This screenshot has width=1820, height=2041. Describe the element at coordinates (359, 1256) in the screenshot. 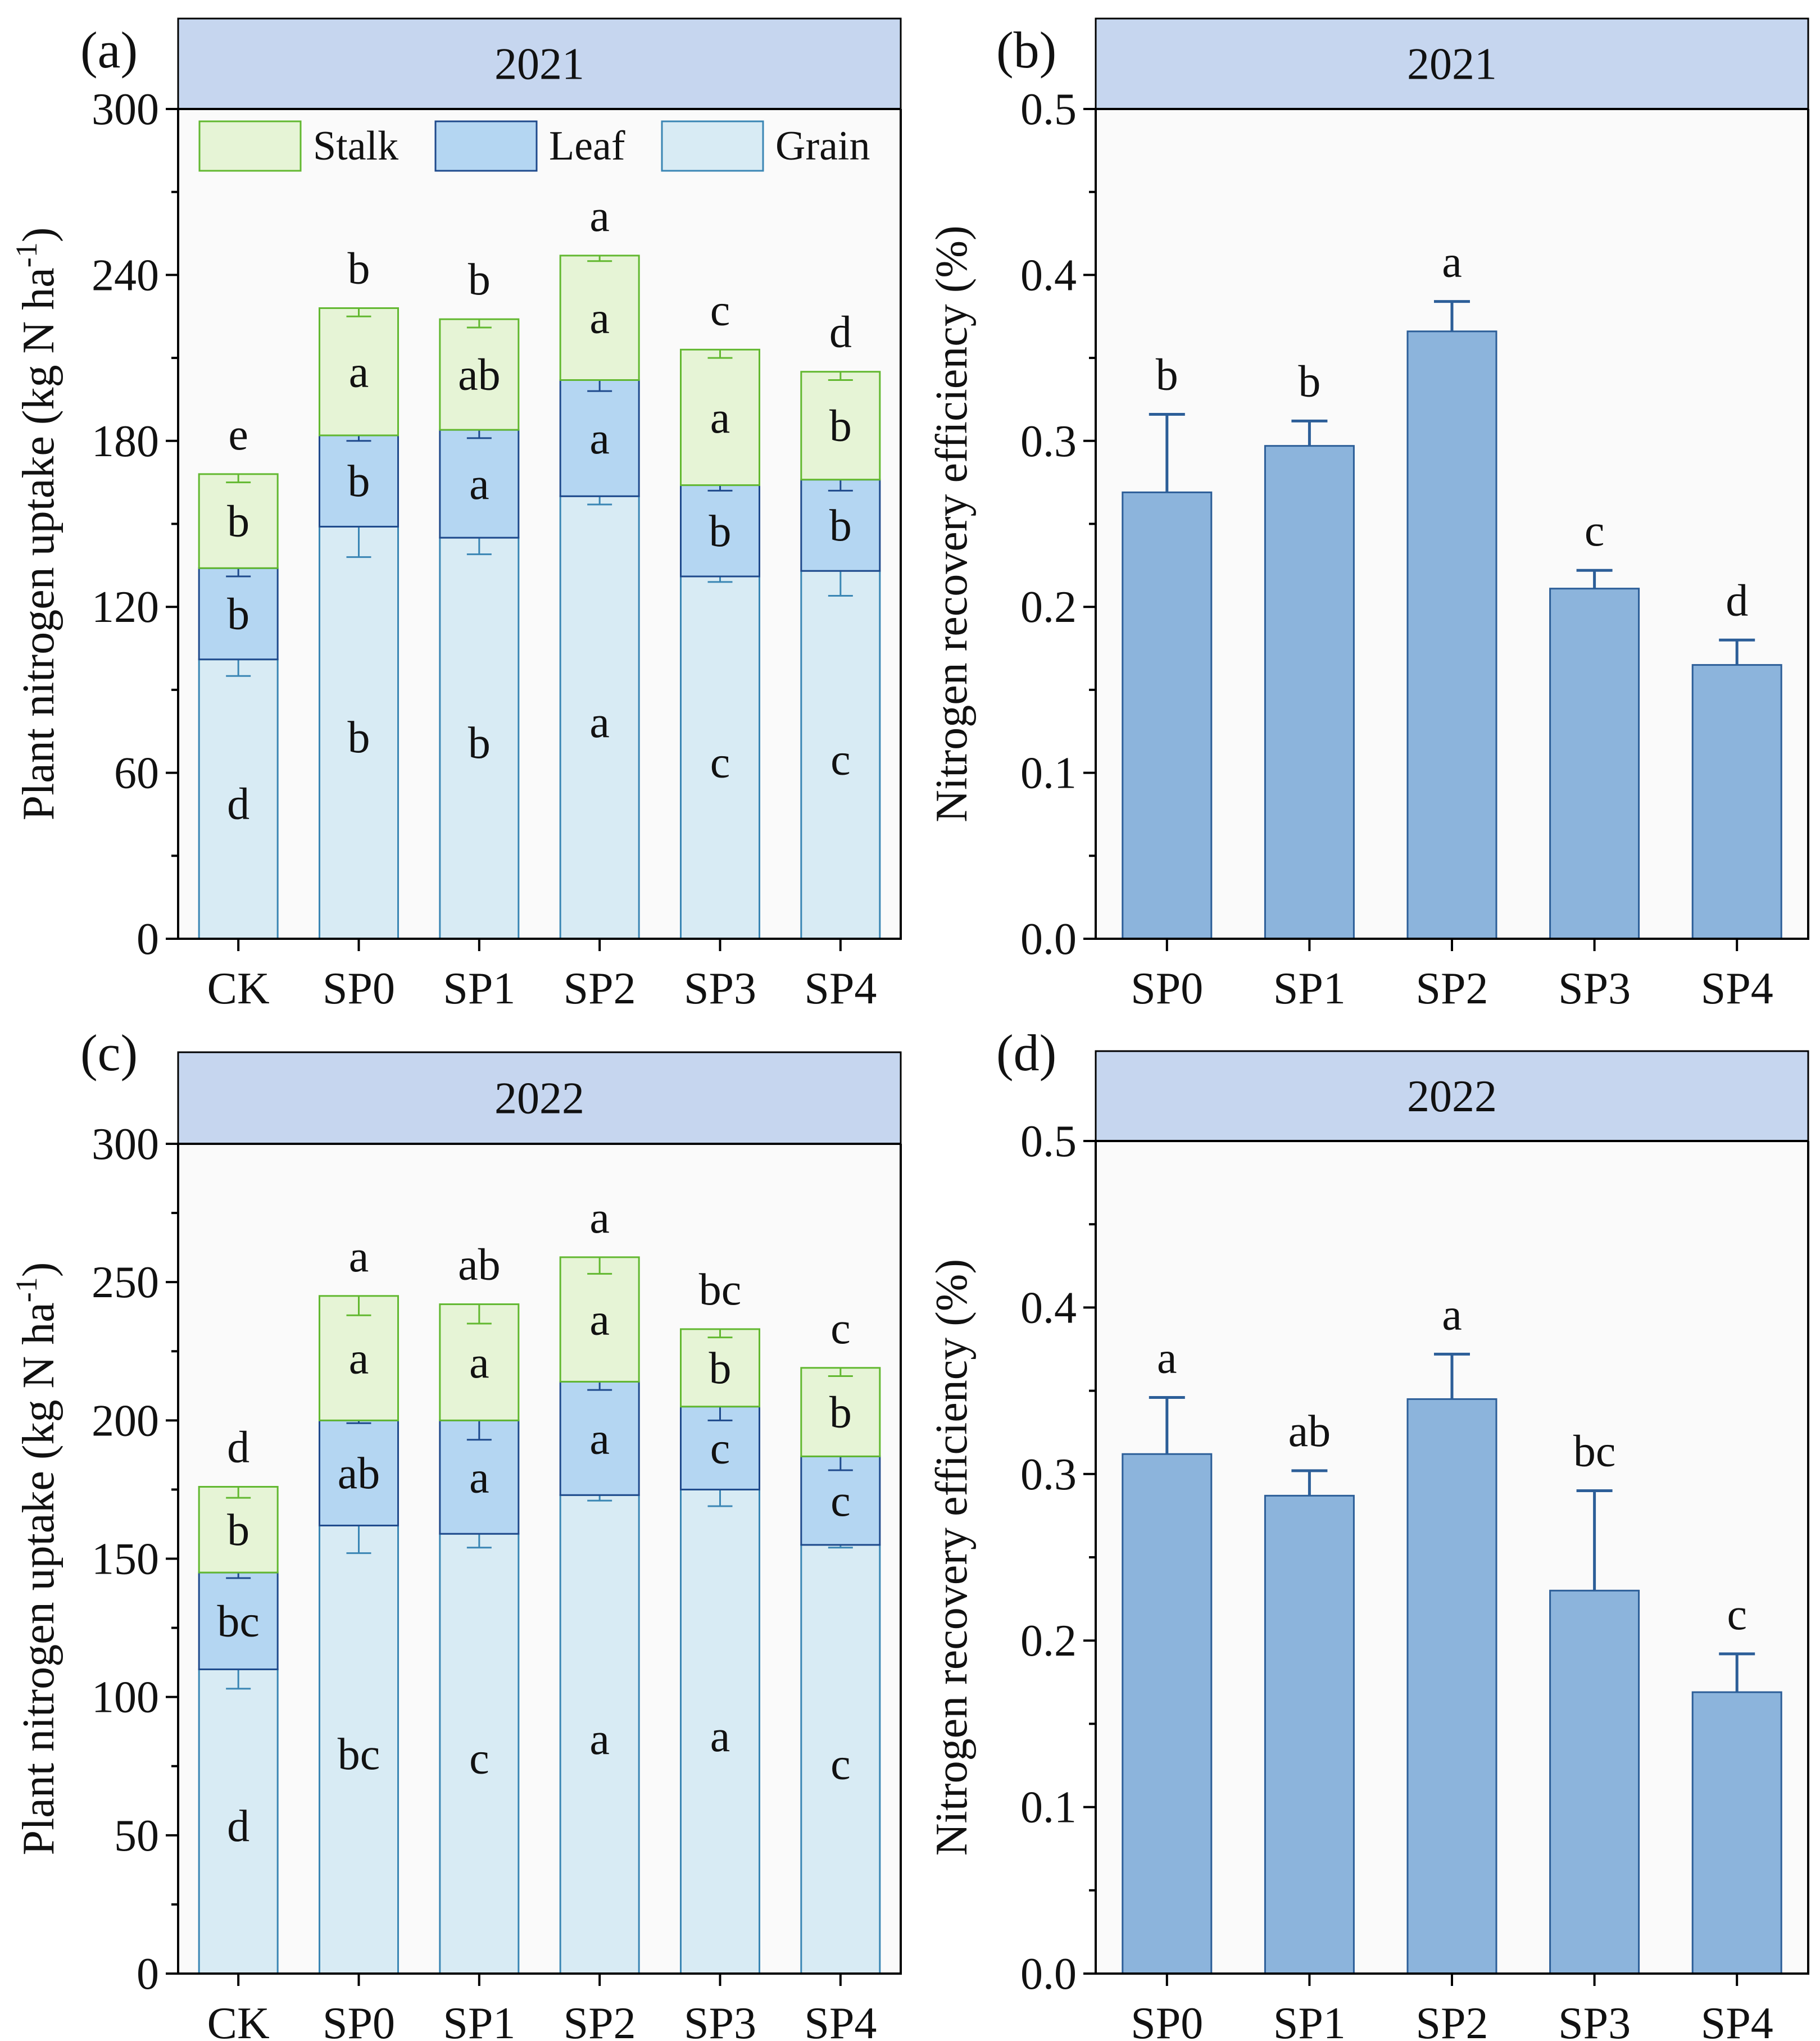

I see `total-sig-label: a` at that location.